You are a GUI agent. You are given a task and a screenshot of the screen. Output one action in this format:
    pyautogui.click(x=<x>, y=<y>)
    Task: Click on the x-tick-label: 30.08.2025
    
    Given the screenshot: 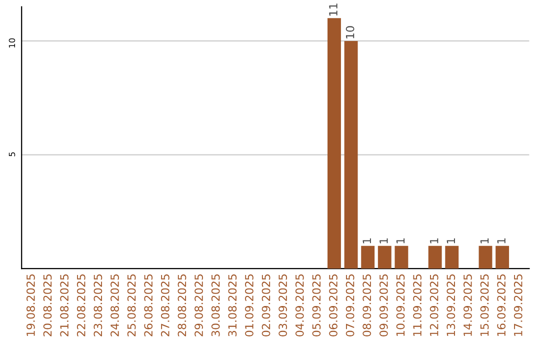 What is the action you would take?
    pyautogui.click(x=215, y=305)
    